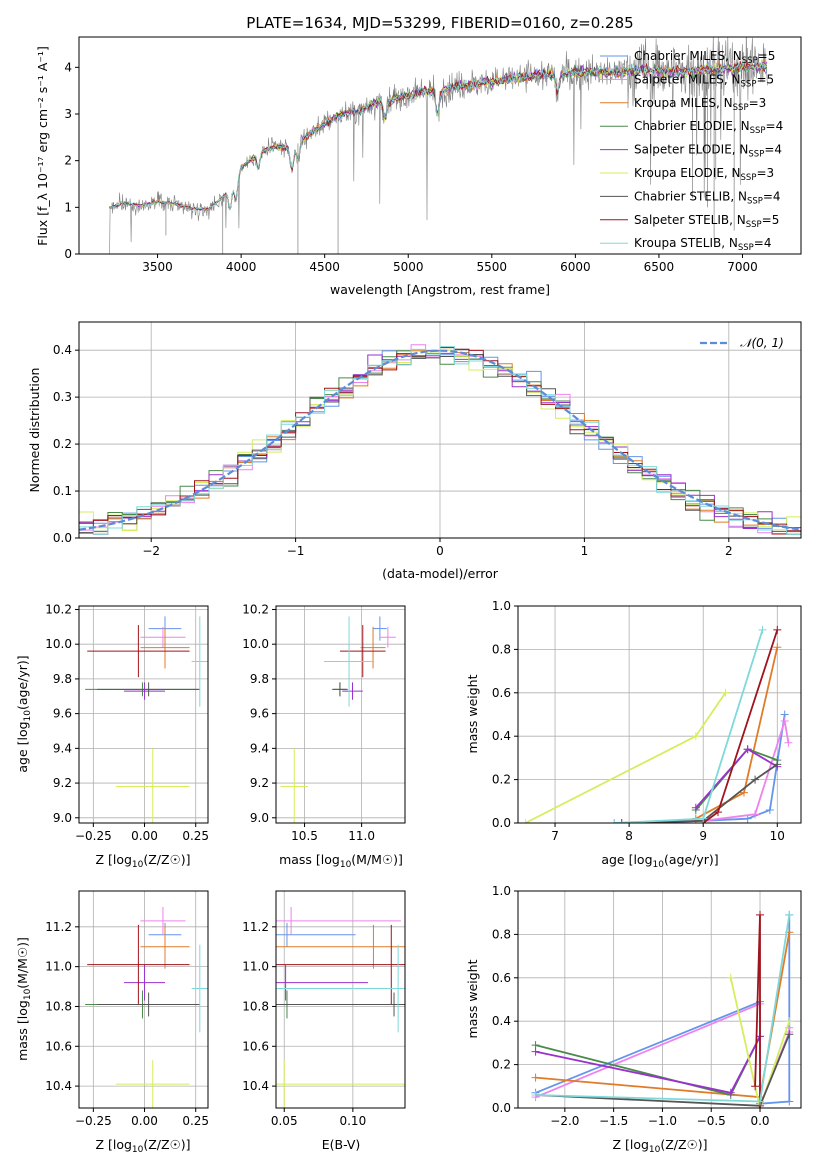  Describe the element at coordinates (284, 1121) in the screenshot. I see `x-tick-label: 0.05` at that location.